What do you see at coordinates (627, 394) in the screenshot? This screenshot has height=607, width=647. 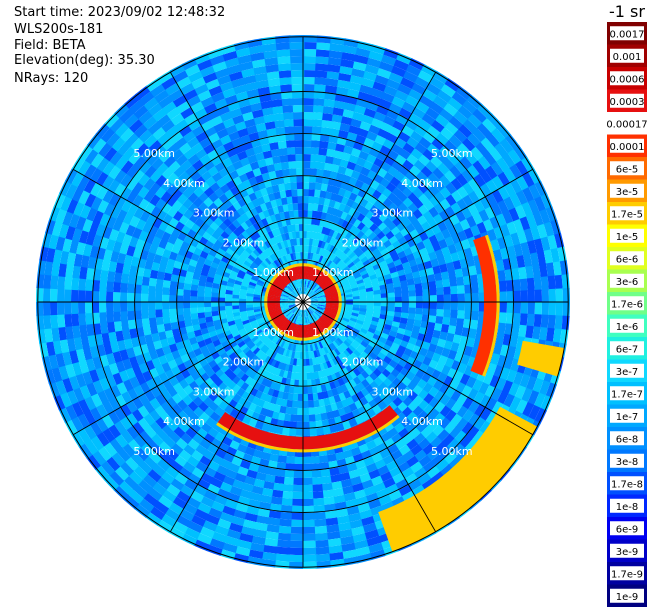 I see `colorbar-tick-label: 1.7e-7` at bounding box center [627, 394].